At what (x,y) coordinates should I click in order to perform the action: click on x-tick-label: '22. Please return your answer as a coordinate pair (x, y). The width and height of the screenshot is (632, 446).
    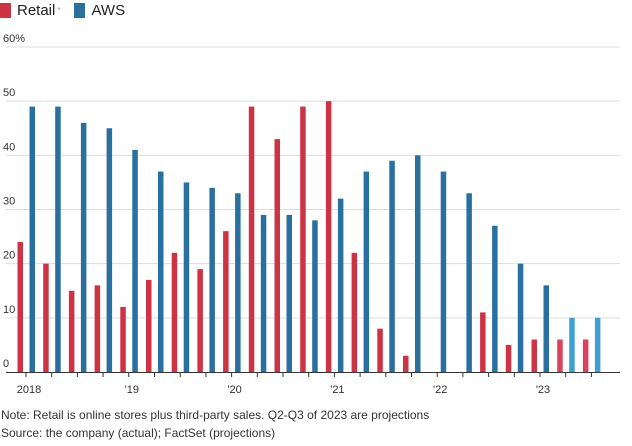
    Looking at the image, I should click on (440, 390).